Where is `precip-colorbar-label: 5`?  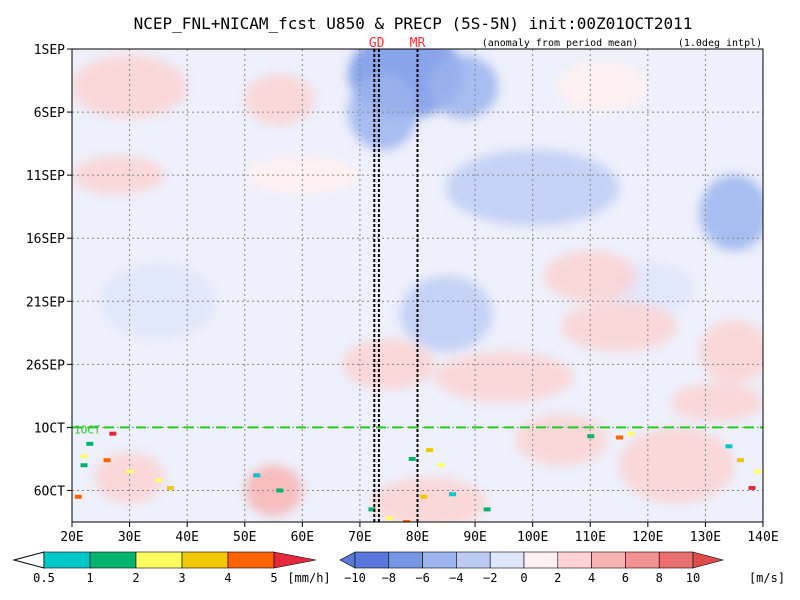 precip-colorbar-label: 5 is located at coordinates (273, 578).